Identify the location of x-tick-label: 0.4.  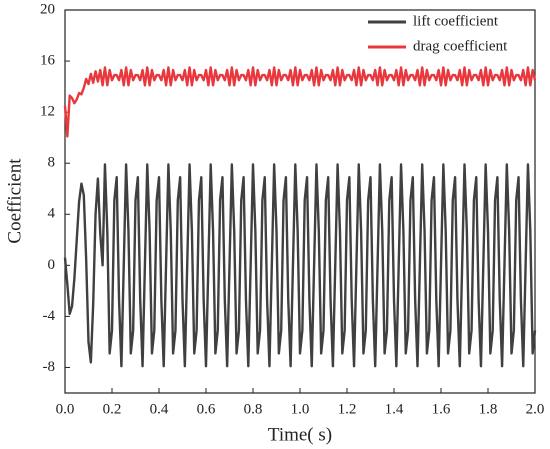
(159, 409).